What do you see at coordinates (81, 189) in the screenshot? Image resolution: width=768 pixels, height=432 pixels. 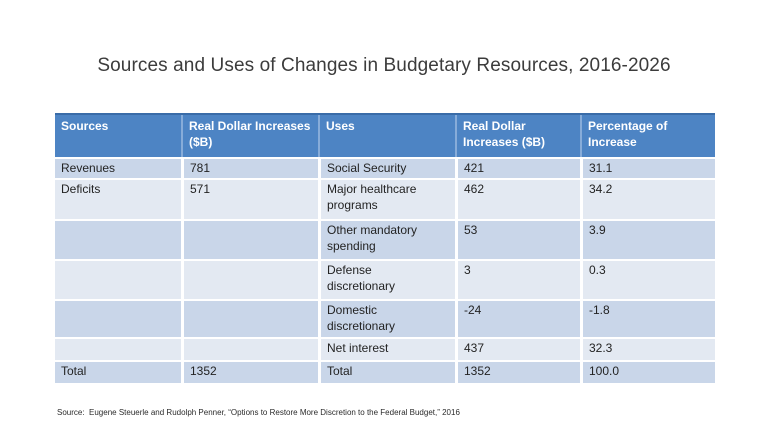 I see `table-cell: Deficits` at bounding box center [81, 189].